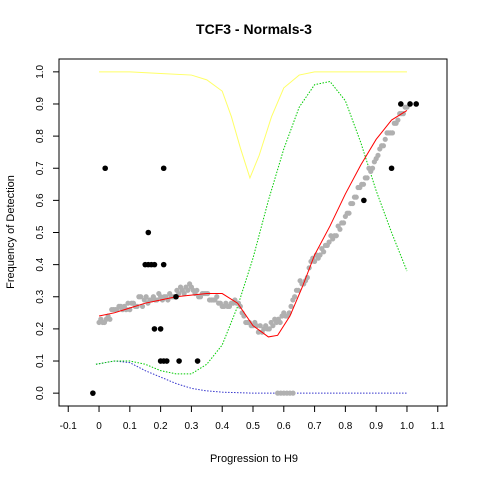  What do you see at coordinates (191, 426) in the screenshot?
I see `x-tick-label: 0.3` at bounding box center [191, 426].